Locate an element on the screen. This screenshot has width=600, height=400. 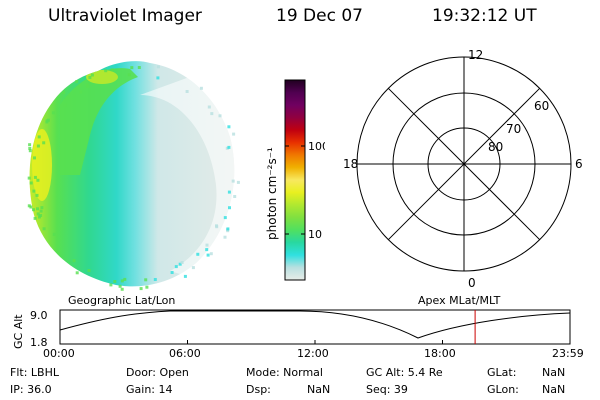
seq-info: Seq: 39 is located at coordinates (387, 389).